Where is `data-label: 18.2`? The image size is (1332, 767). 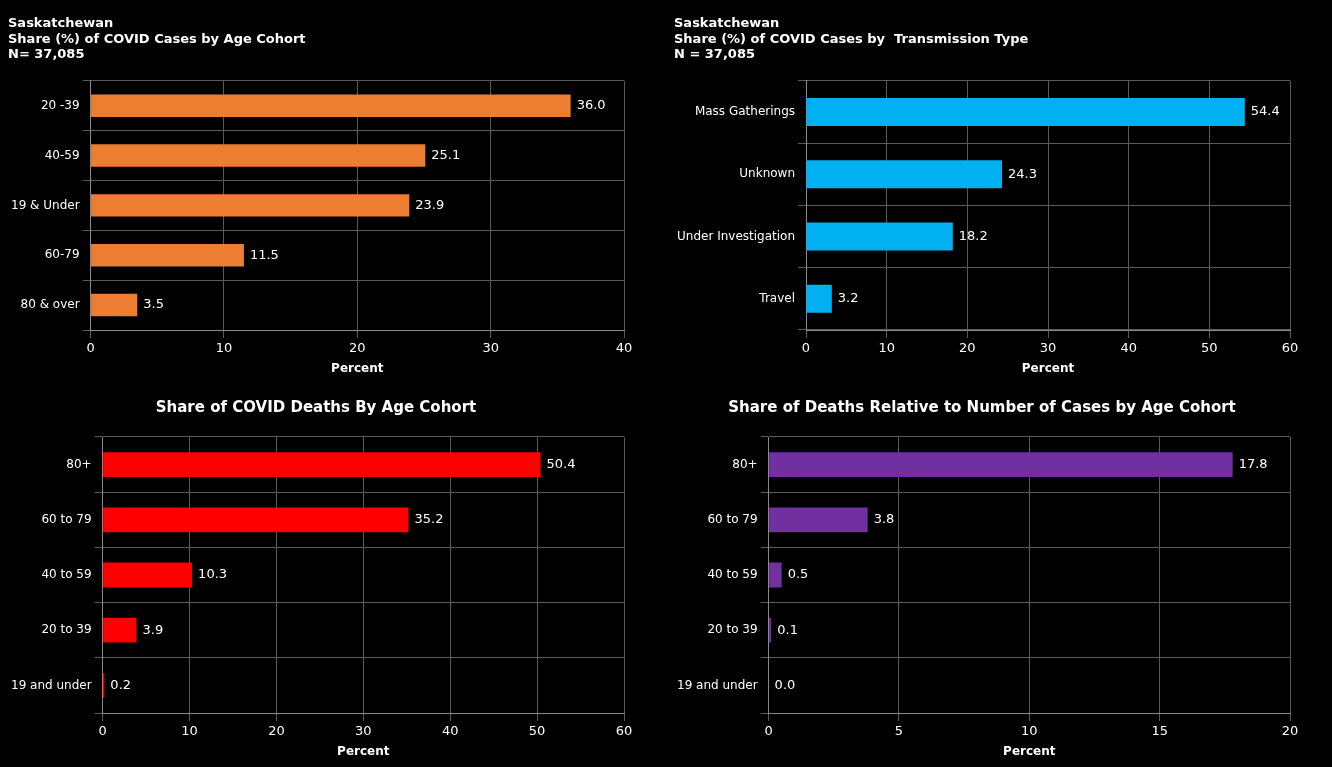 data-label: 18.2 is located at coordinates (973, 235).